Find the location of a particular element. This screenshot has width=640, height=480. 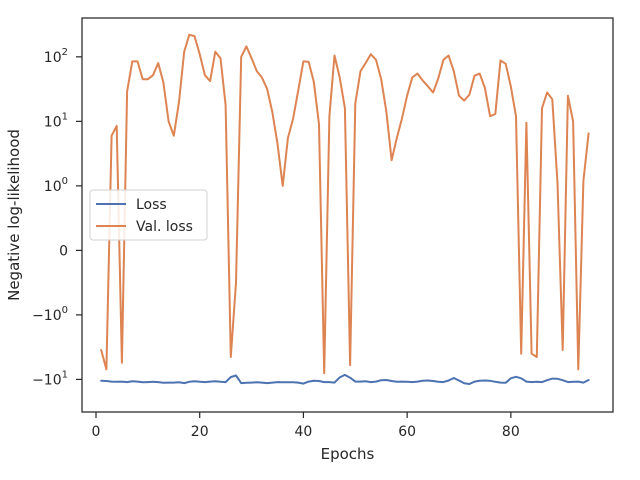

x-tick-label: 80 is located at coordinates (511, 432).